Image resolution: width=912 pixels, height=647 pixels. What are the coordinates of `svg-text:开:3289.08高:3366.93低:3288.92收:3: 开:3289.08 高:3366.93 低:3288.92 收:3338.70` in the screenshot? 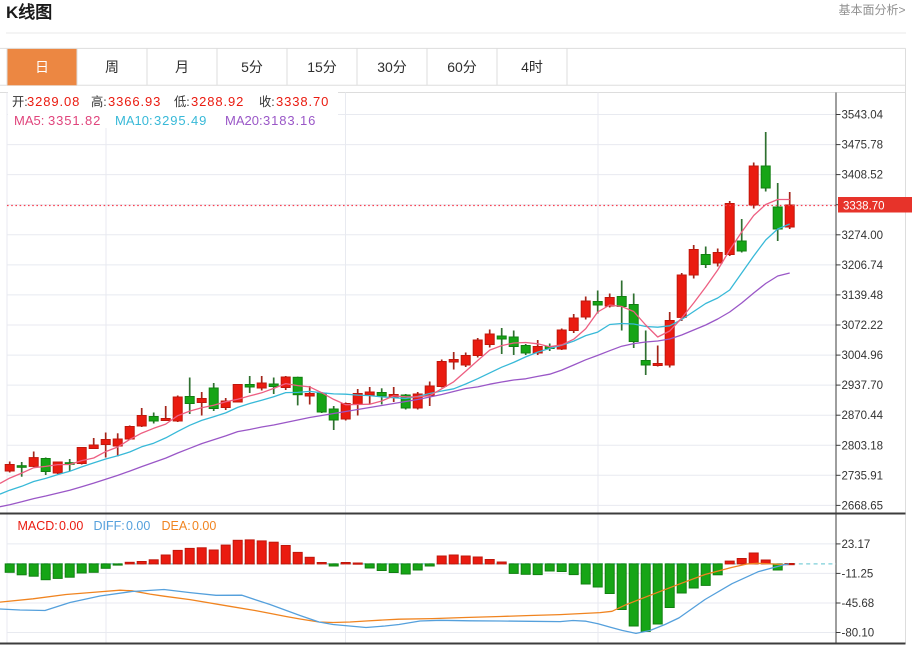 It's located at (170, 101).